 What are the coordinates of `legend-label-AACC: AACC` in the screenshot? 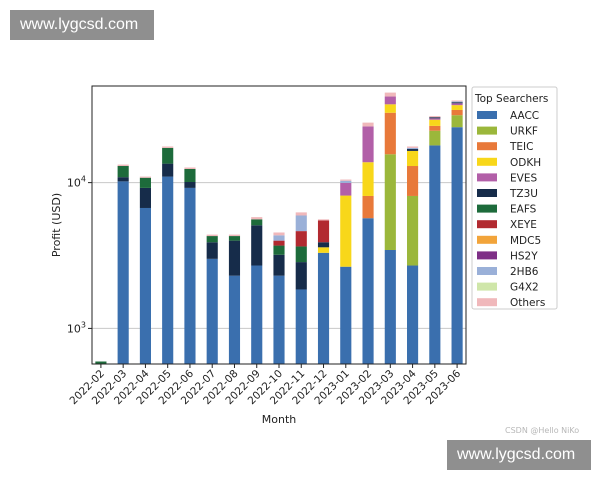 It's located at (524, 116).